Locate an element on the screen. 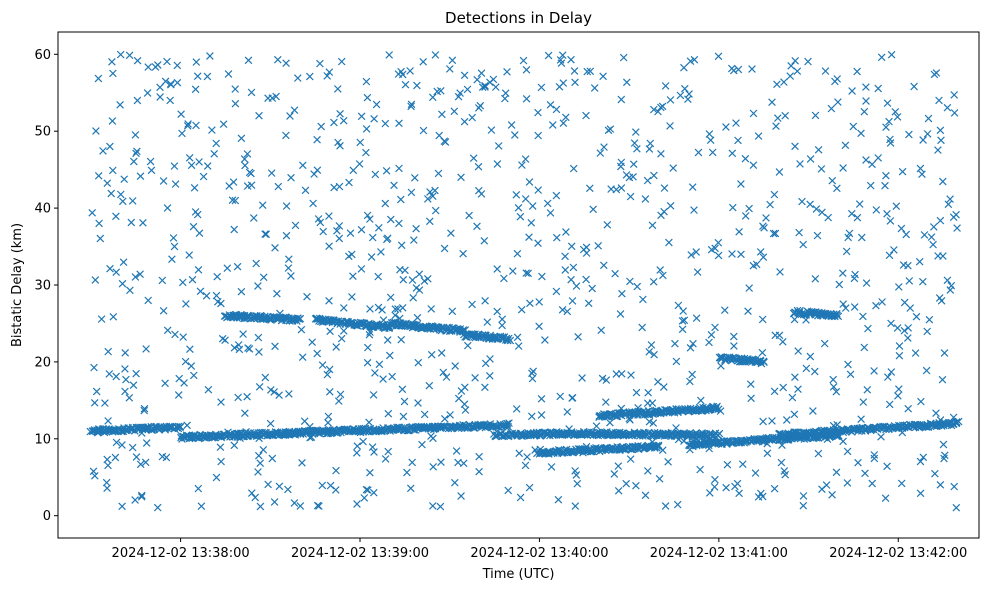 This screenshot has height=590, width=989. x-tick-label: 2024-12-02 13:38:00 is located at coordinates (181, 553).